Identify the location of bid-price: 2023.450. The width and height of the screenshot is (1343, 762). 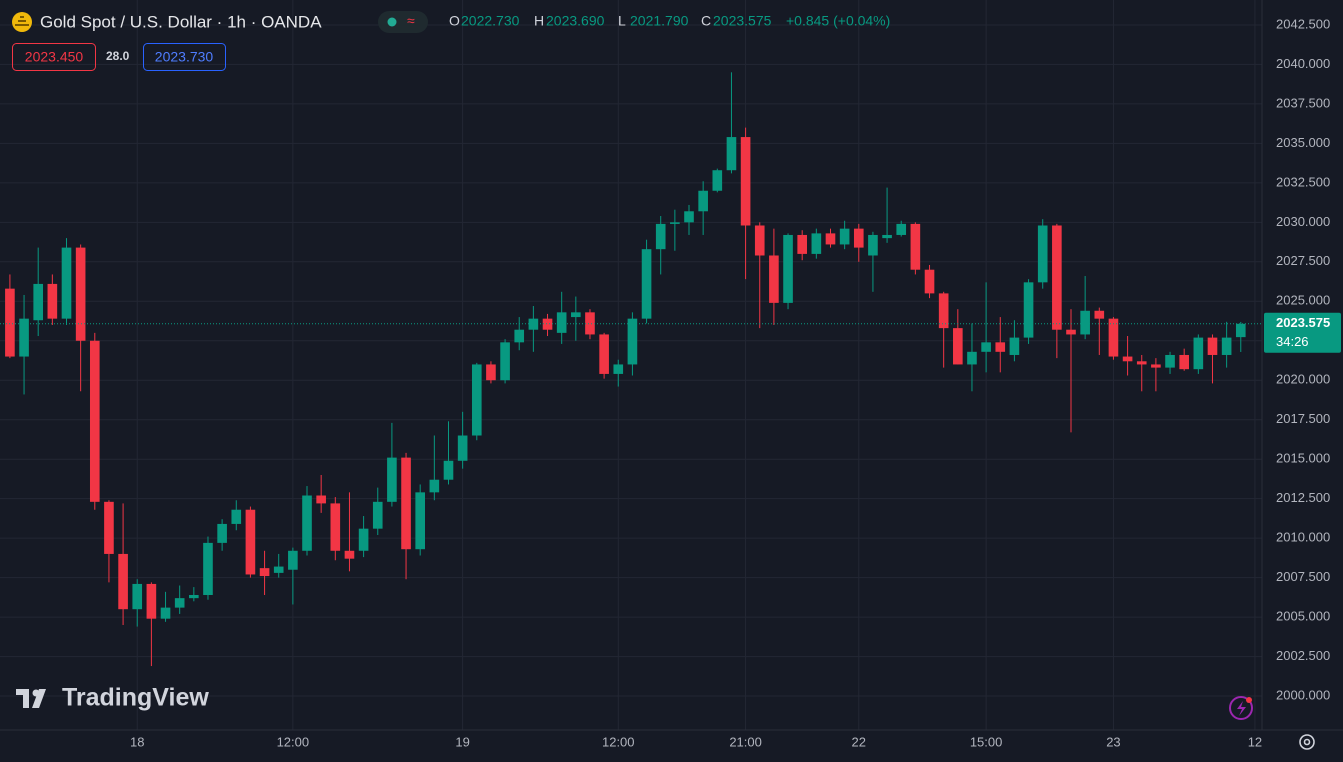
(54, 57).